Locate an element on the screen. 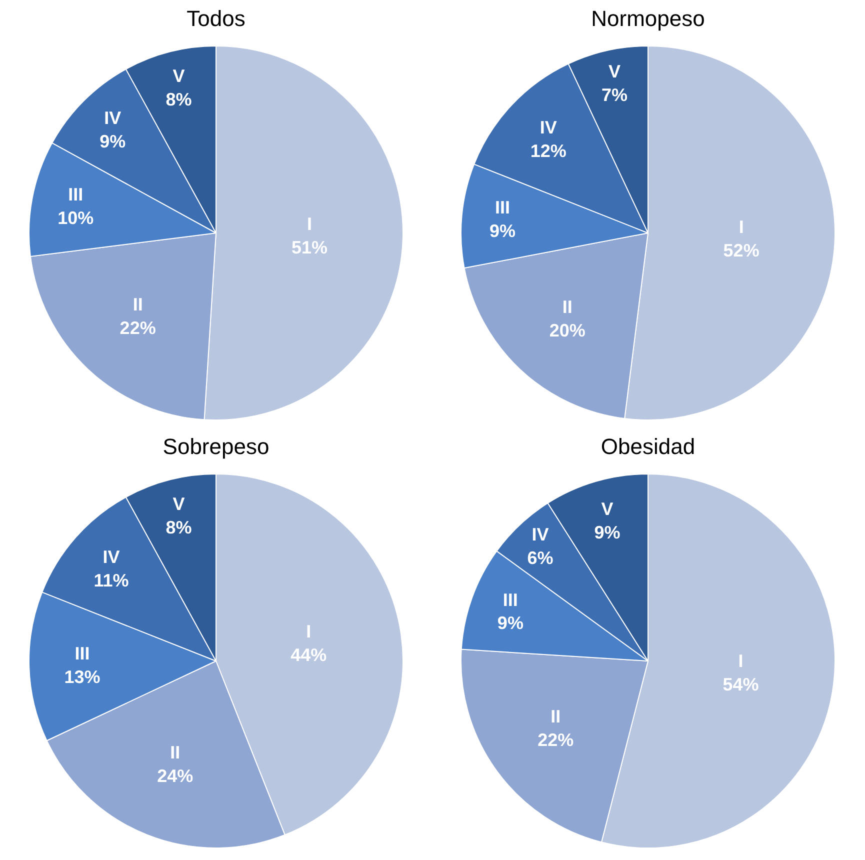 The height and width of the screenshot is (860, 865). data-label: 24% is located at coordinates (175, 776).